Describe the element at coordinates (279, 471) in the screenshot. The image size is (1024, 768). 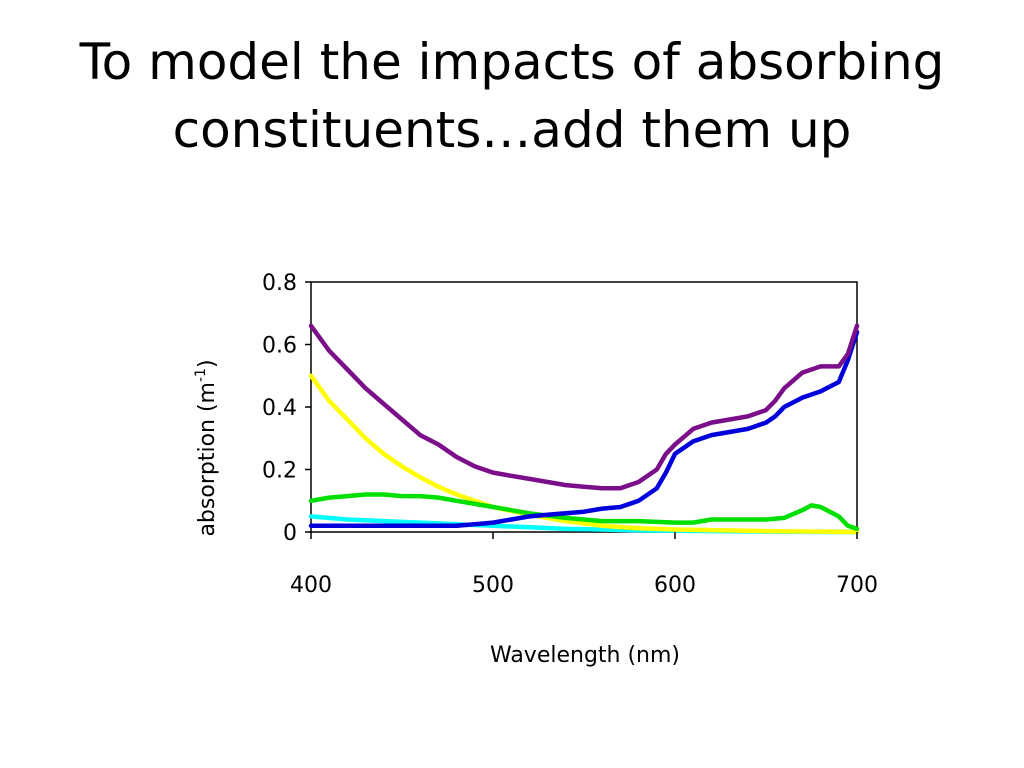
I see `y-tick-label: 0.2` at that location.